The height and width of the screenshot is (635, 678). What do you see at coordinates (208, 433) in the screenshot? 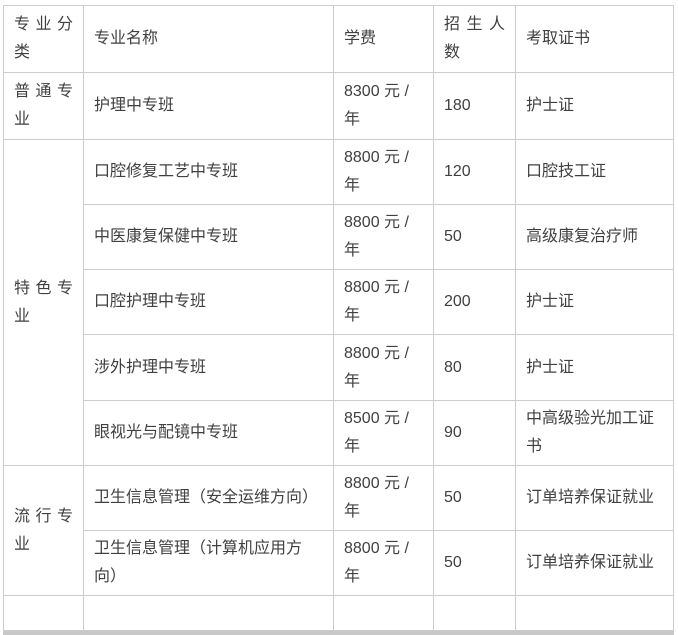
I see `major-name-cell: 眼视光与配镜中专班` at bounding box center [208, 433].